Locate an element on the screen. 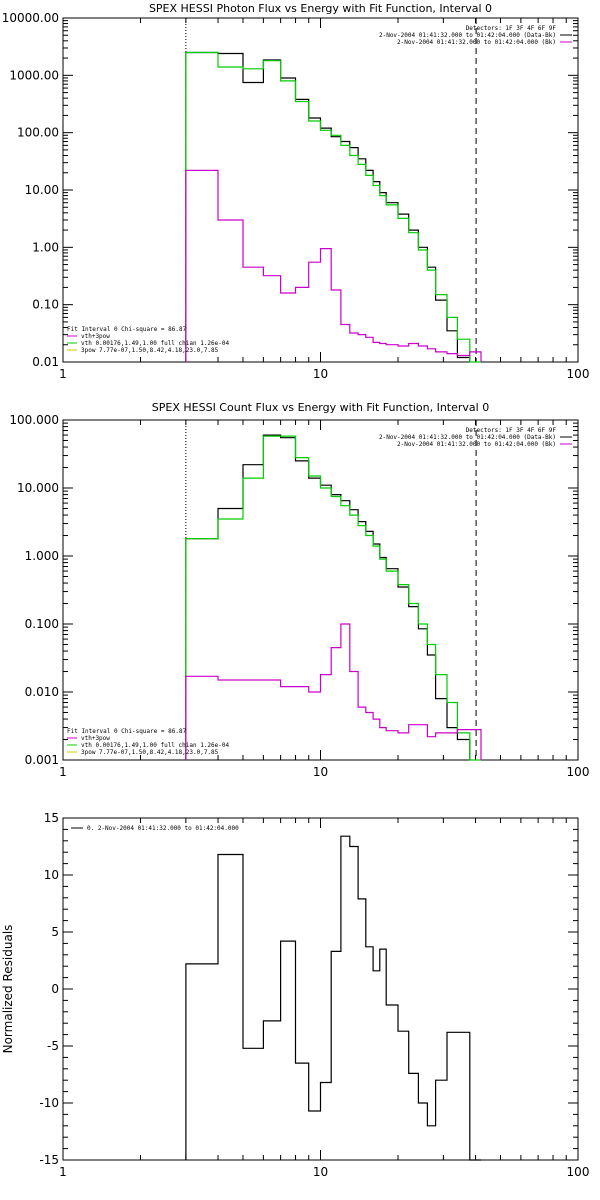 The height and width of the screenshot is (1200, 600). y-tick-label: 0.010 is located at coordinates (42, 692).